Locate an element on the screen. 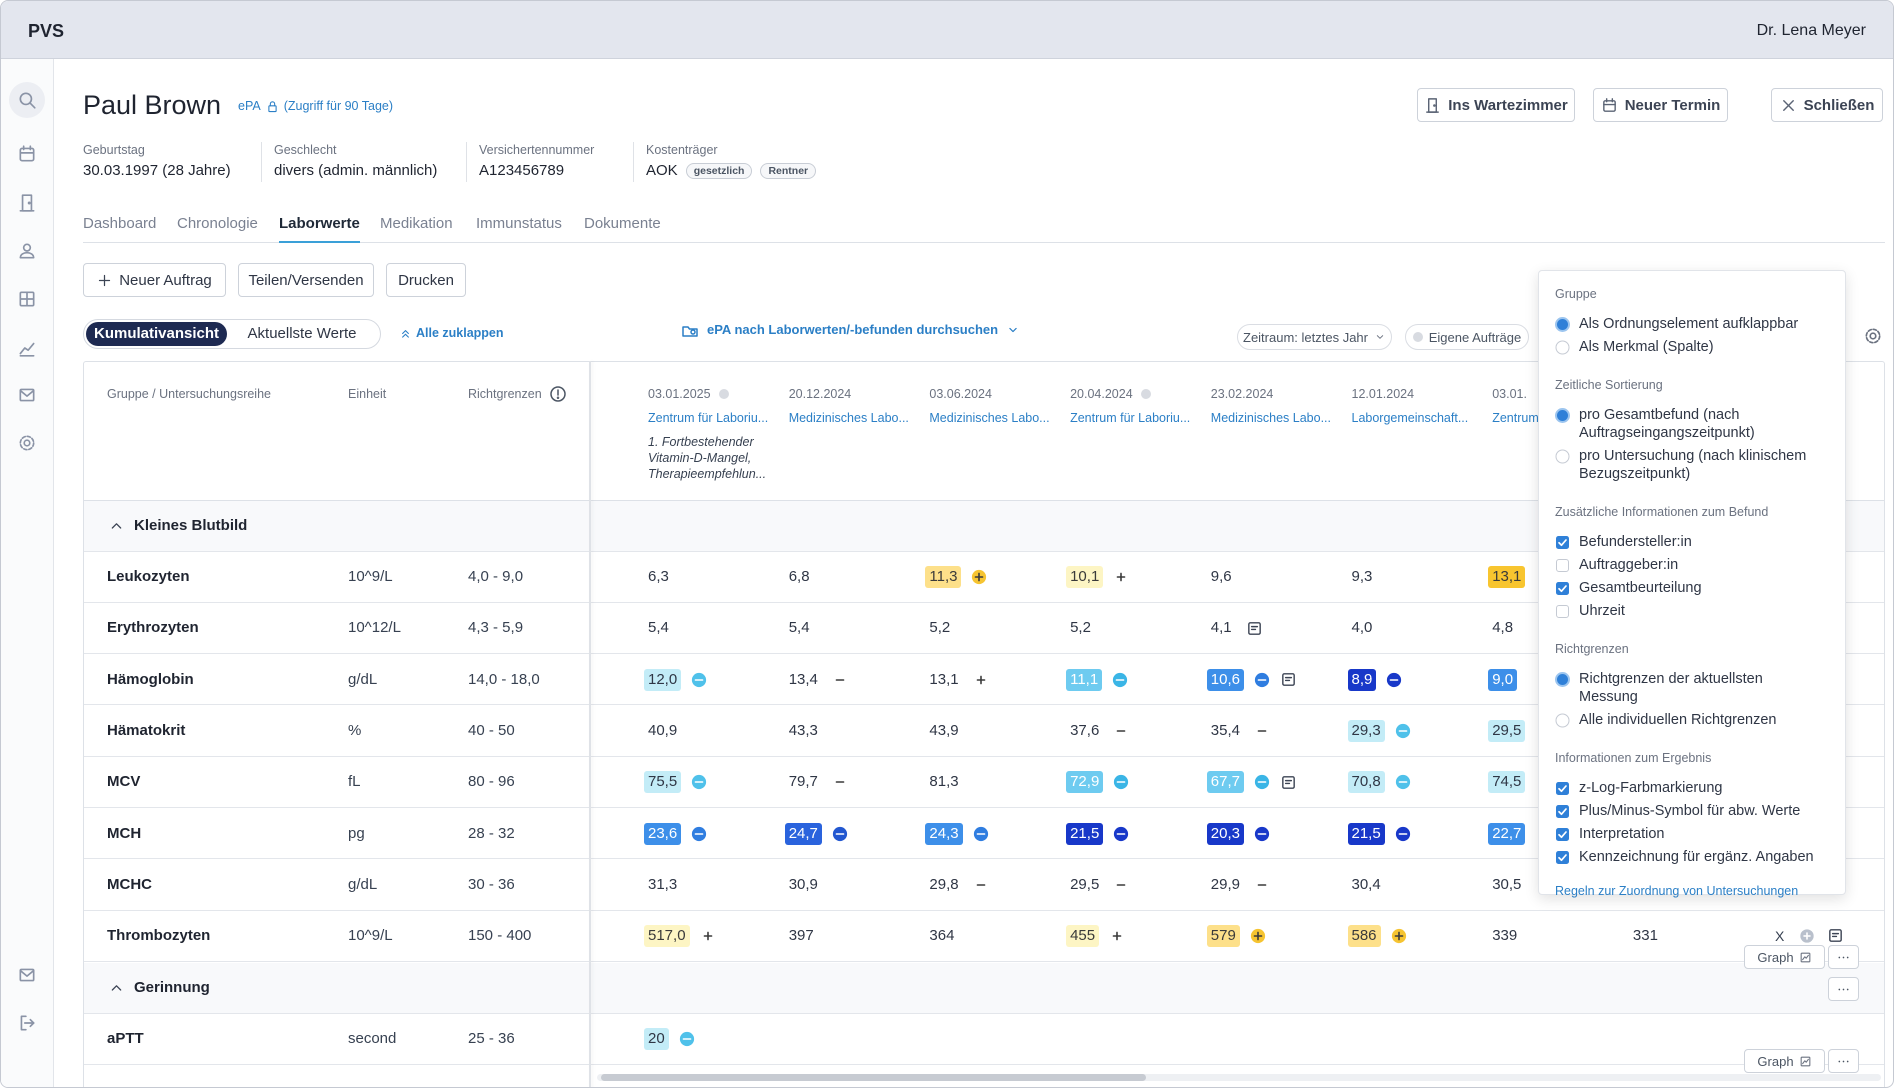 This screenshot has width=1894, height=1088. tab: Immunstatus is located at coordinates (519, 223).